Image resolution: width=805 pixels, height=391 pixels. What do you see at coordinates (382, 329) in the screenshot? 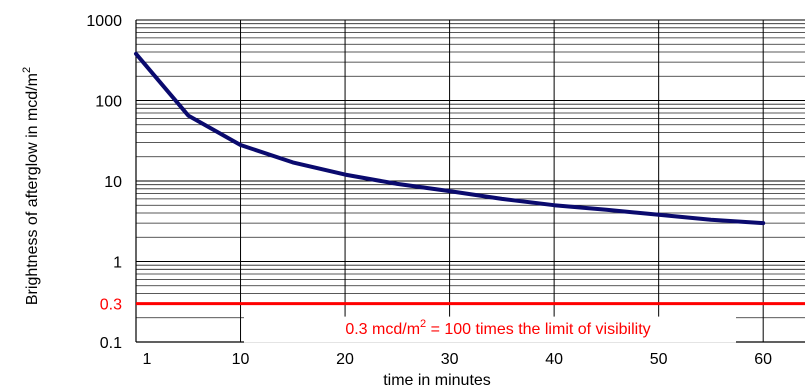
I see `reference-annotation-text: 0.3 mcd/m` at bounding box center [382, 329].